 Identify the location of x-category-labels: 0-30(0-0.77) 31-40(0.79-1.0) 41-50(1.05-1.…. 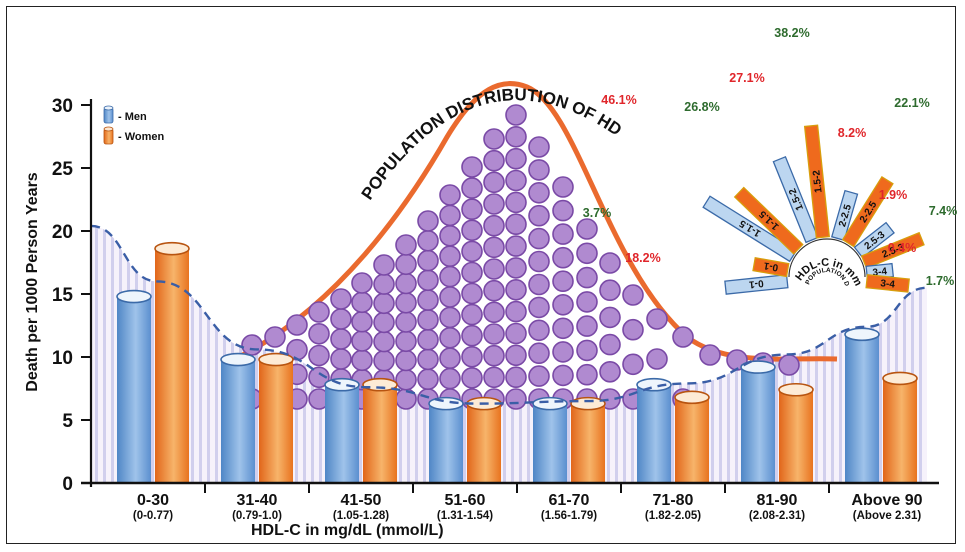
(528, 502).